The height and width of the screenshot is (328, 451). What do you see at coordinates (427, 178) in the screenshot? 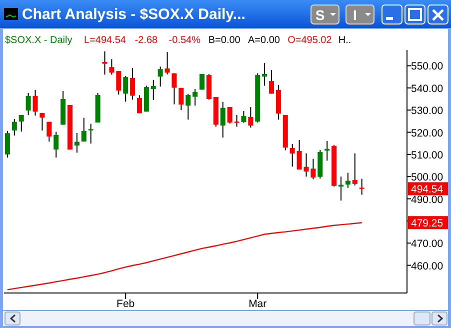
I see `y-tick-label: 500.00` at bounding box center [427, 178].